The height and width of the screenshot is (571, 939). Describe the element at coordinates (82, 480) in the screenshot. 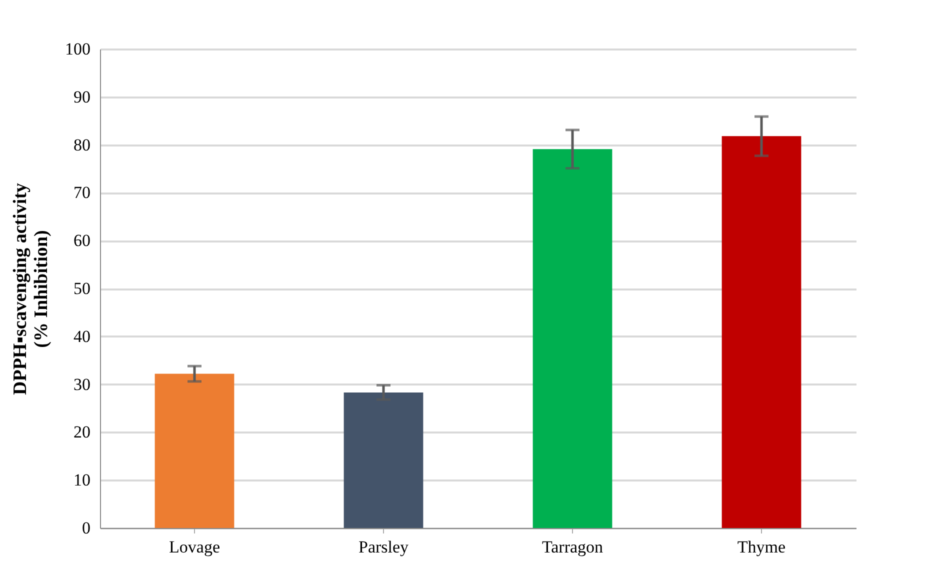

I see `y-tick-label: 10` at that location.